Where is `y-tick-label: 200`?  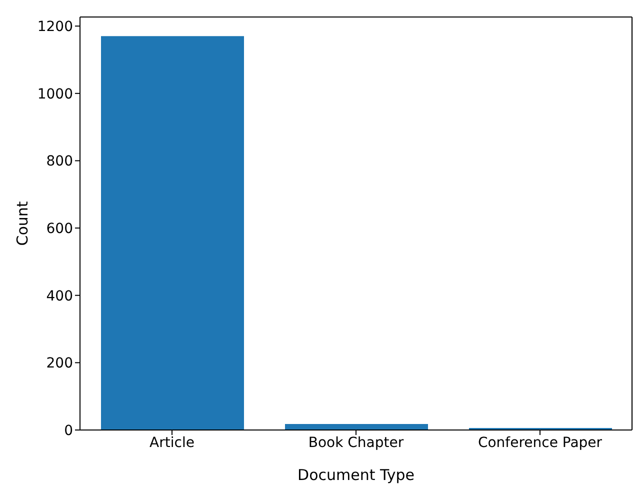 y-tick-label: 200 is located at coordinates (59, 364).